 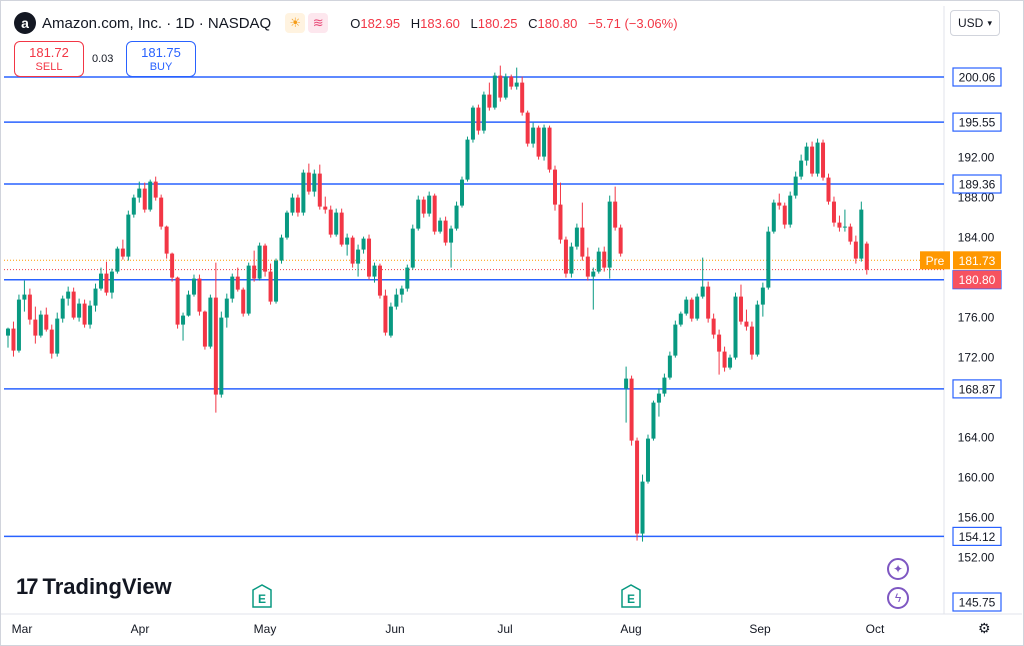 I want to click on level-label: 195.55, so click(x=977, y=123).